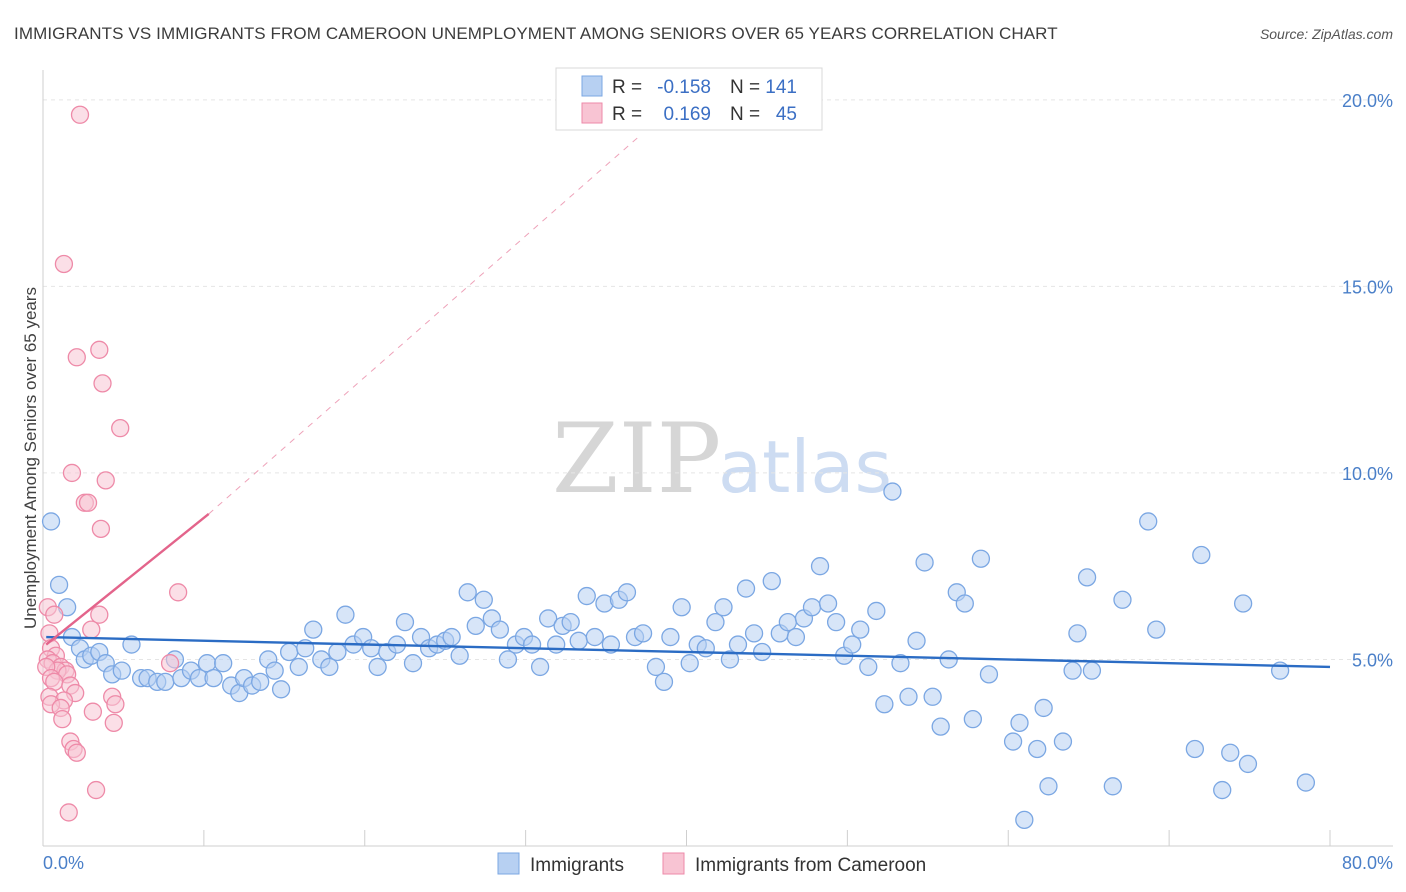 The height and width of the screenshot is (892, 1406). Describe the element at coordinates (1372, 660) in the screenshot. I see `y-tick-label-5: 5.0%` at that location.